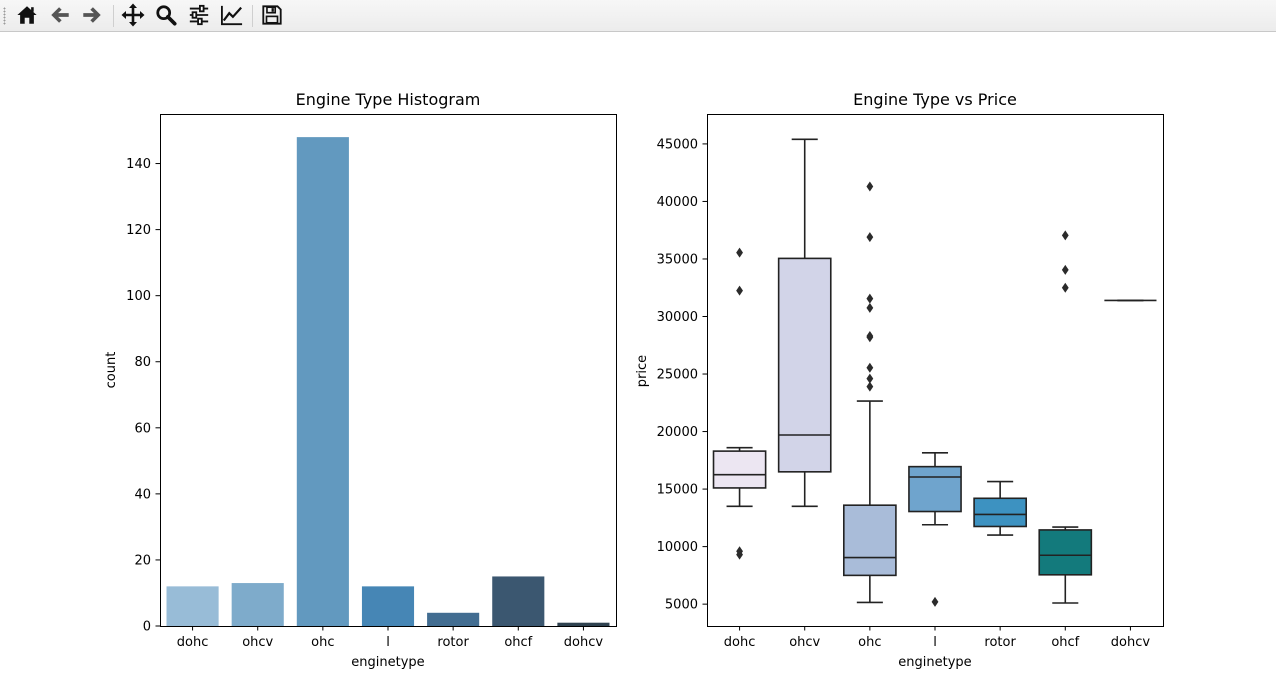 This screenshot has height=679, width=1276. Describe the element at coordinates (138, 230) in the screenshot. I see `y-tick-label: 120` at that location.